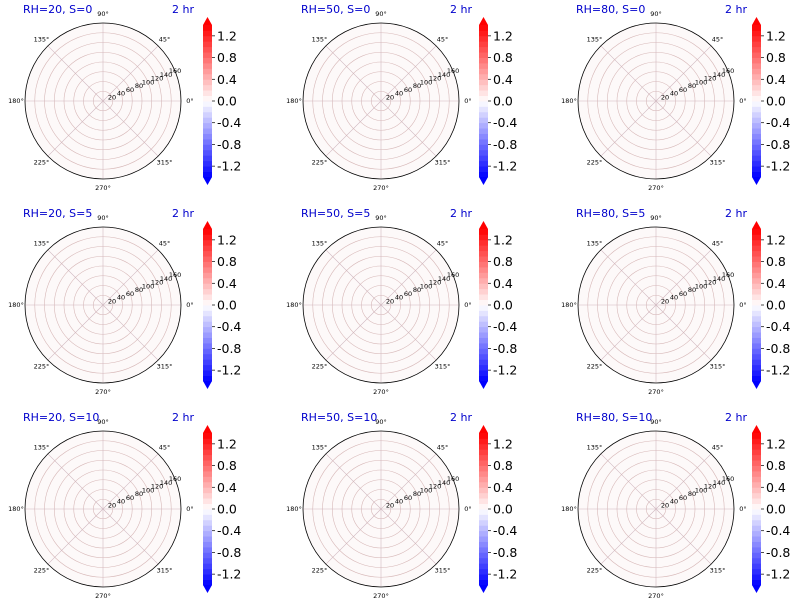 This screenshot has width=799, height=612. Describe the element at coordinates (390, 301) in the screenshot. I see `radial-tick-label: 20` at that location.